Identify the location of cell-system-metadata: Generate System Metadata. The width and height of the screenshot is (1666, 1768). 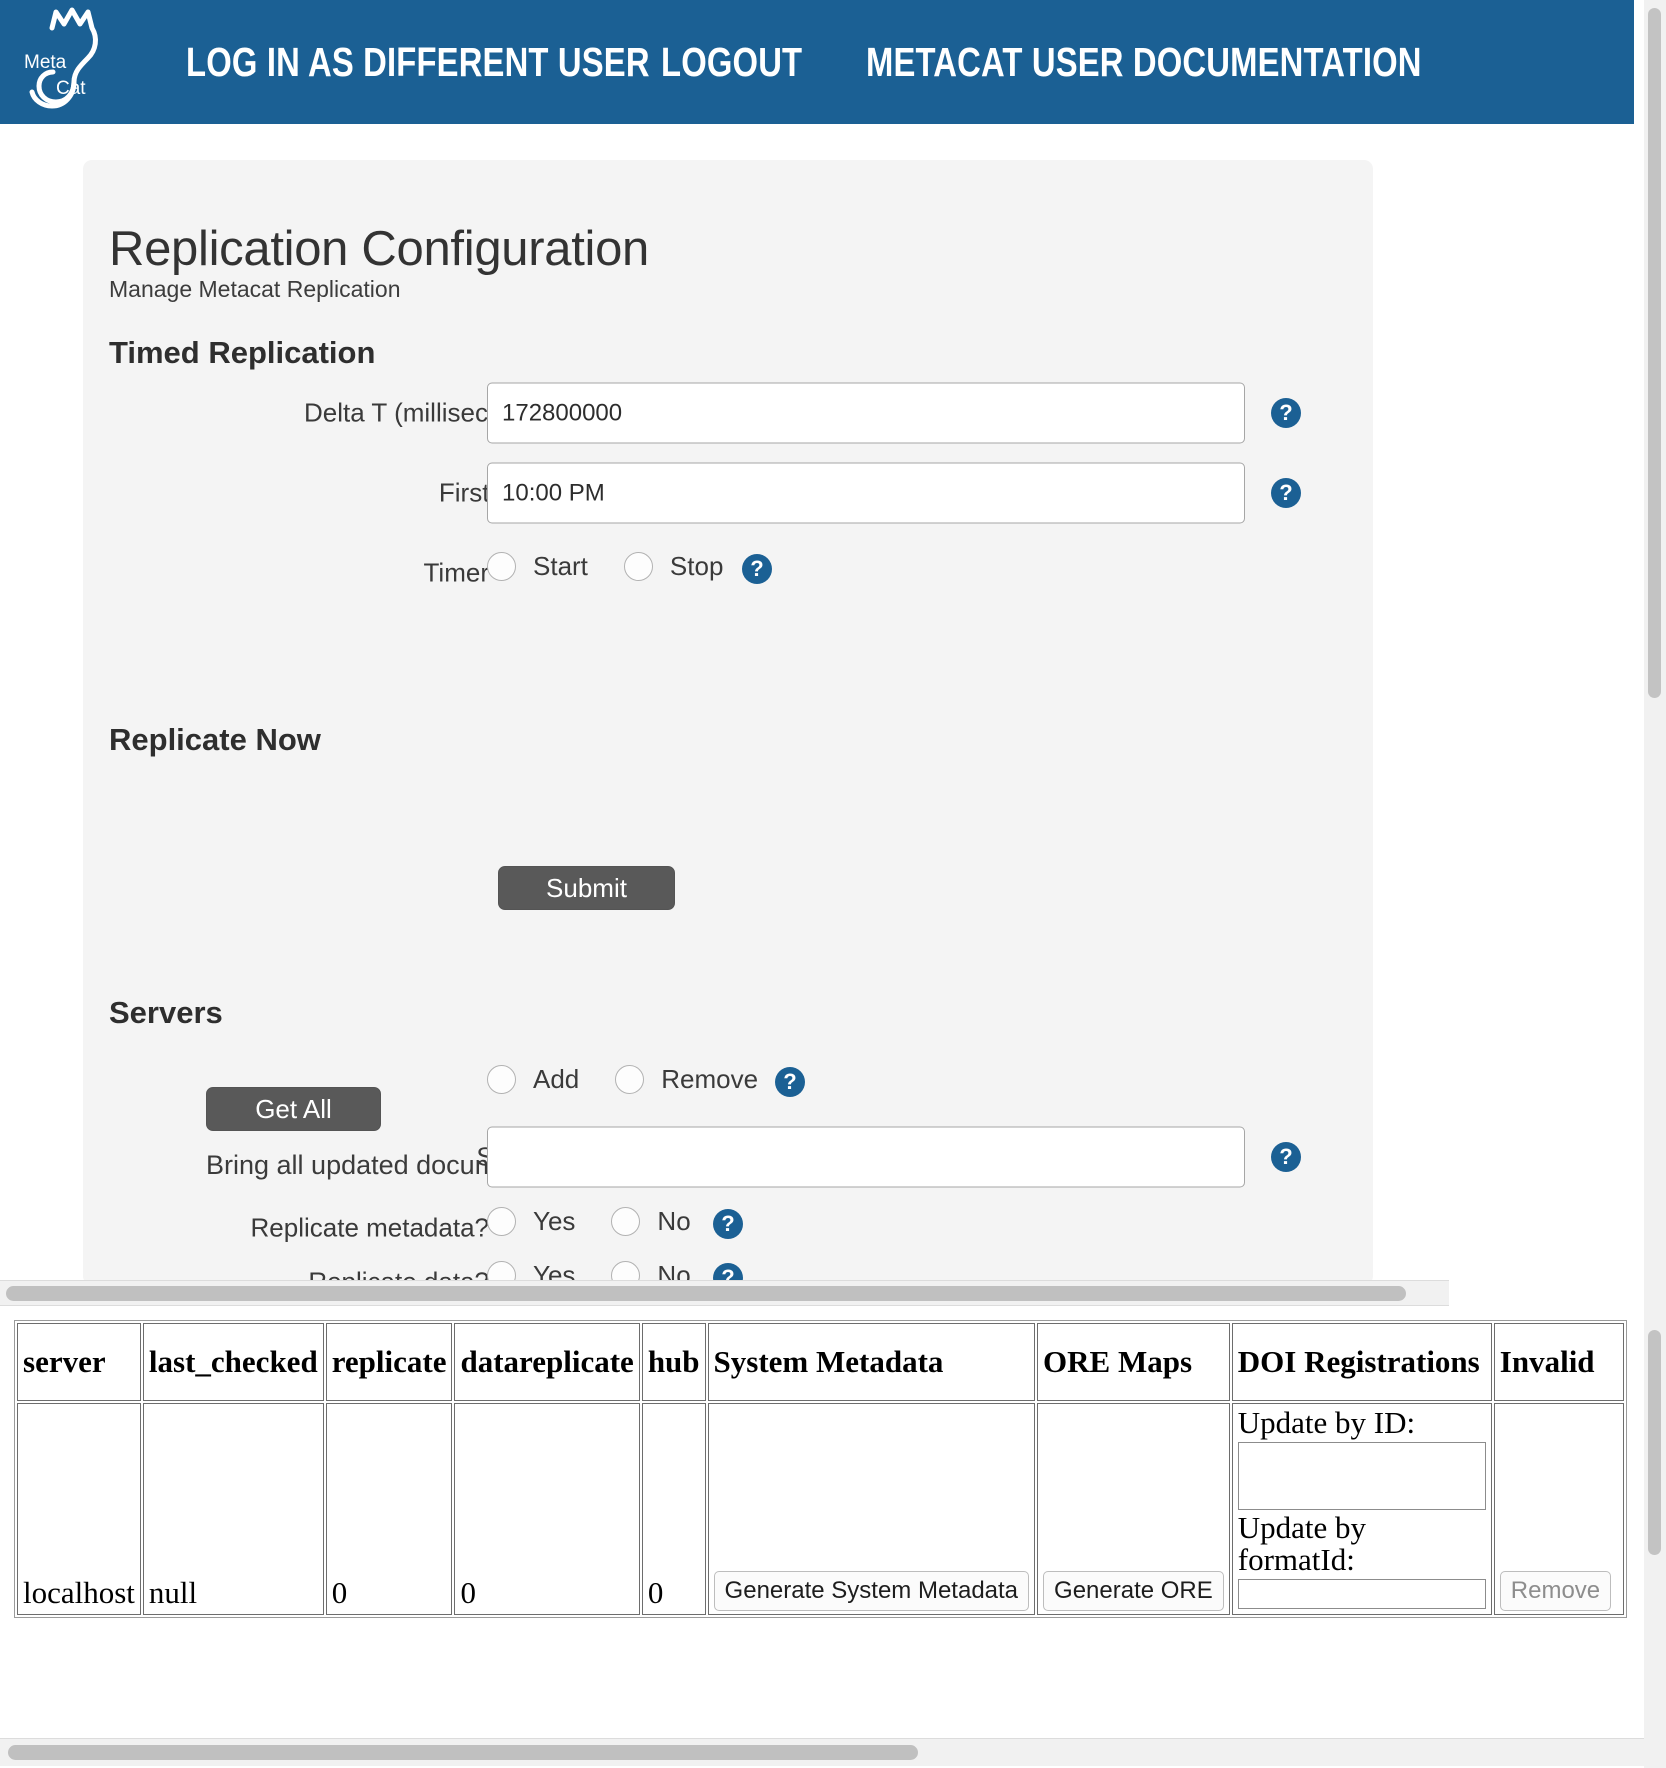
(871, 1509).